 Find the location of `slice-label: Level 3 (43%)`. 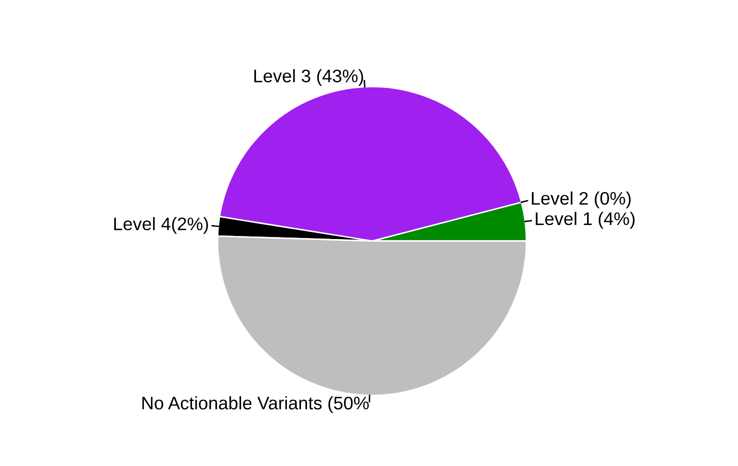

slice-label: Level 3 (43%) is located at coordinates (309, 77).